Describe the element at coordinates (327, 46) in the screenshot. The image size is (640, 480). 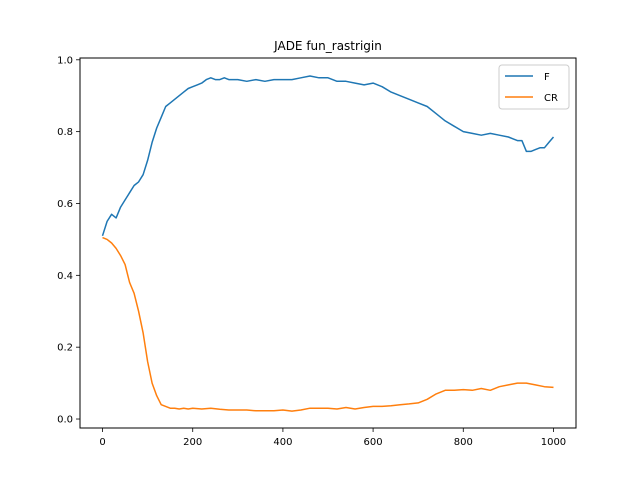
I see `chart-title: JADE fun_rastrigin` at that location.